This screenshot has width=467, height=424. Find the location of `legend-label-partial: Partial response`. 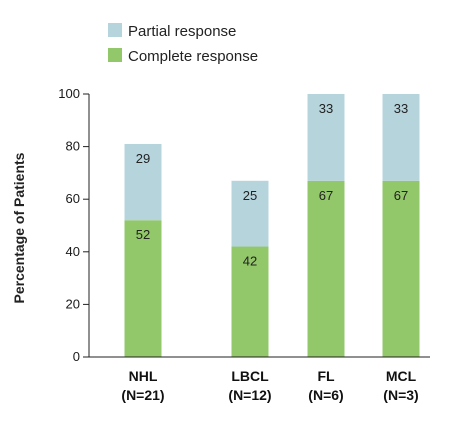

legend-label-partial: Partial response is located at coordinates (182, 31).